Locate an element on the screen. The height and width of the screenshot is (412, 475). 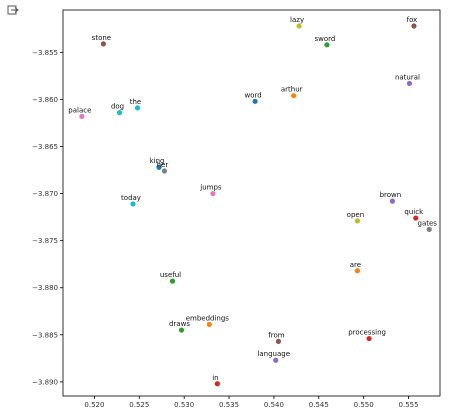
cell-gutter is located at coordinates (14, 206).